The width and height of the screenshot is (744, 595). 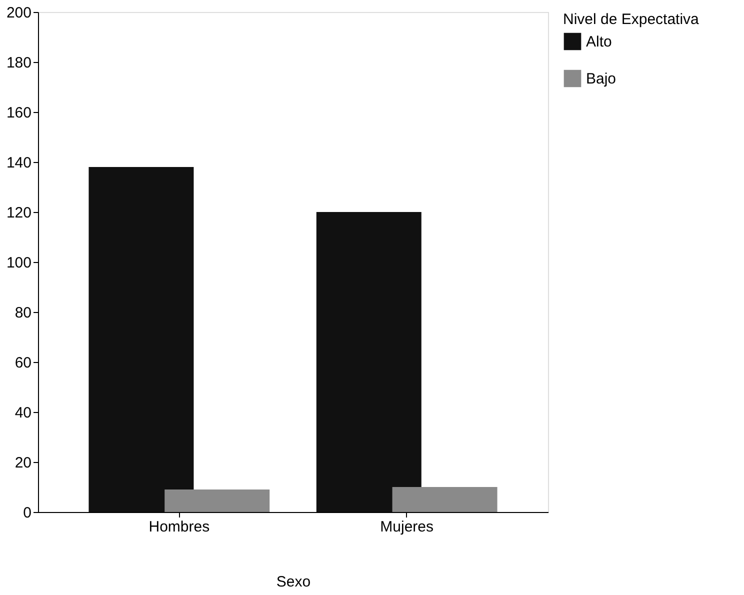 I want to click on legend-label: Alto, so click(x=599, y=42).